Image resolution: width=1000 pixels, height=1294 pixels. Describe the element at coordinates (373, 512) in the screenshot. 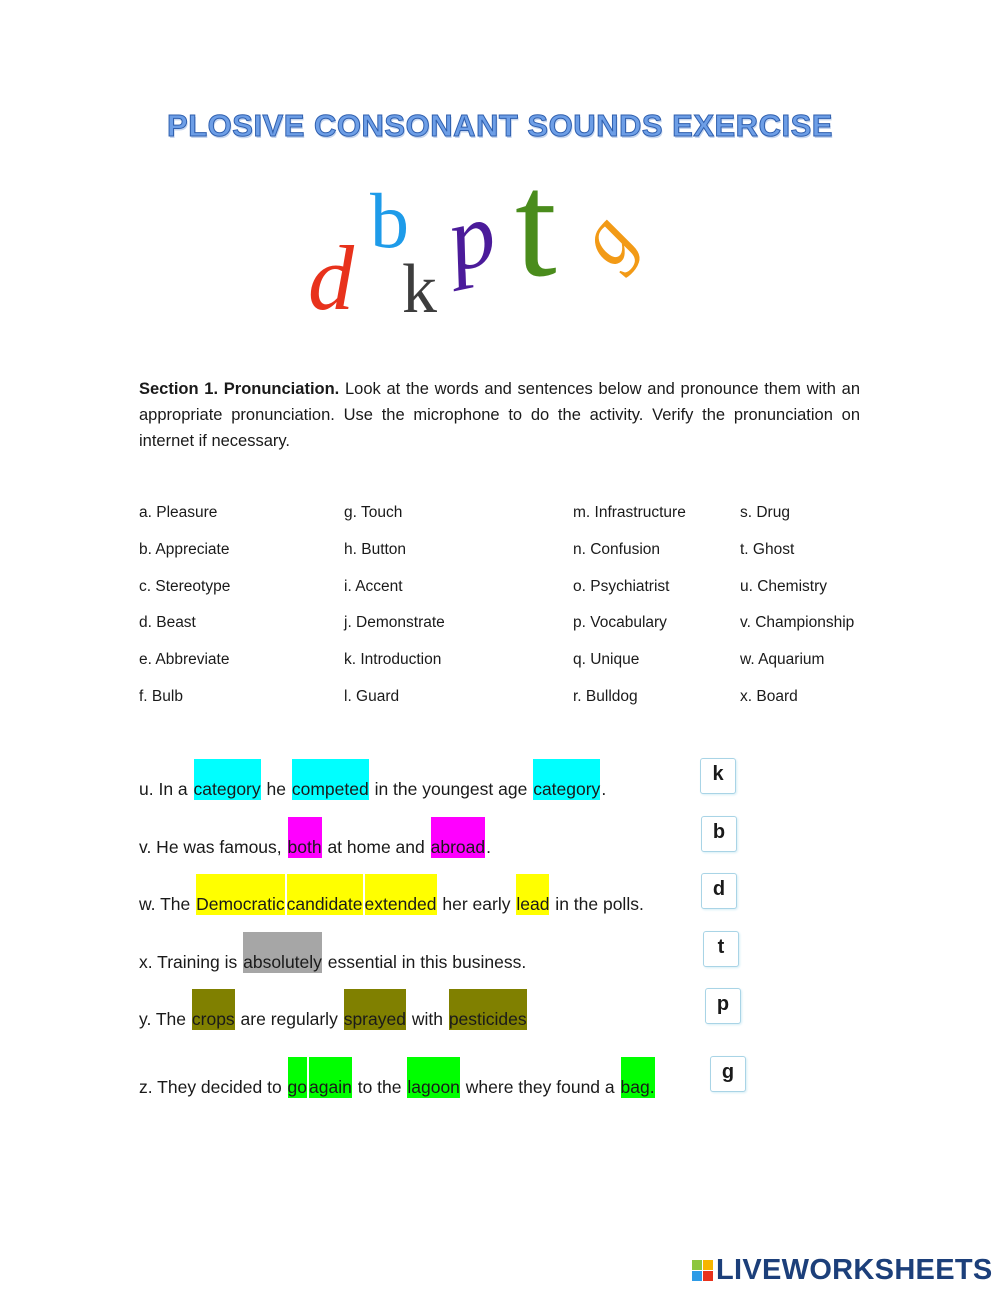

I see `word-item: g. Touch` at that location.